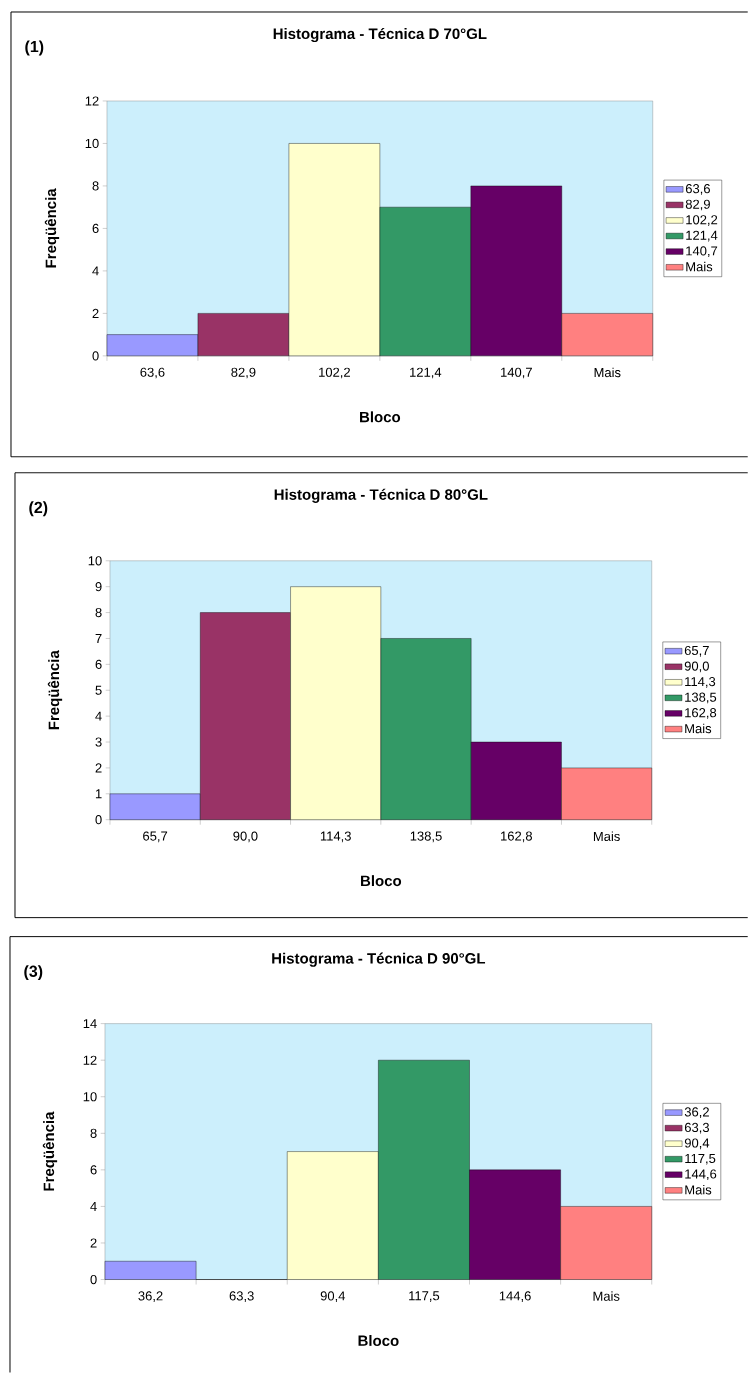  Describe the element at coordinates (38, 509) in the screenshot. I see `text: (2)` at that location.